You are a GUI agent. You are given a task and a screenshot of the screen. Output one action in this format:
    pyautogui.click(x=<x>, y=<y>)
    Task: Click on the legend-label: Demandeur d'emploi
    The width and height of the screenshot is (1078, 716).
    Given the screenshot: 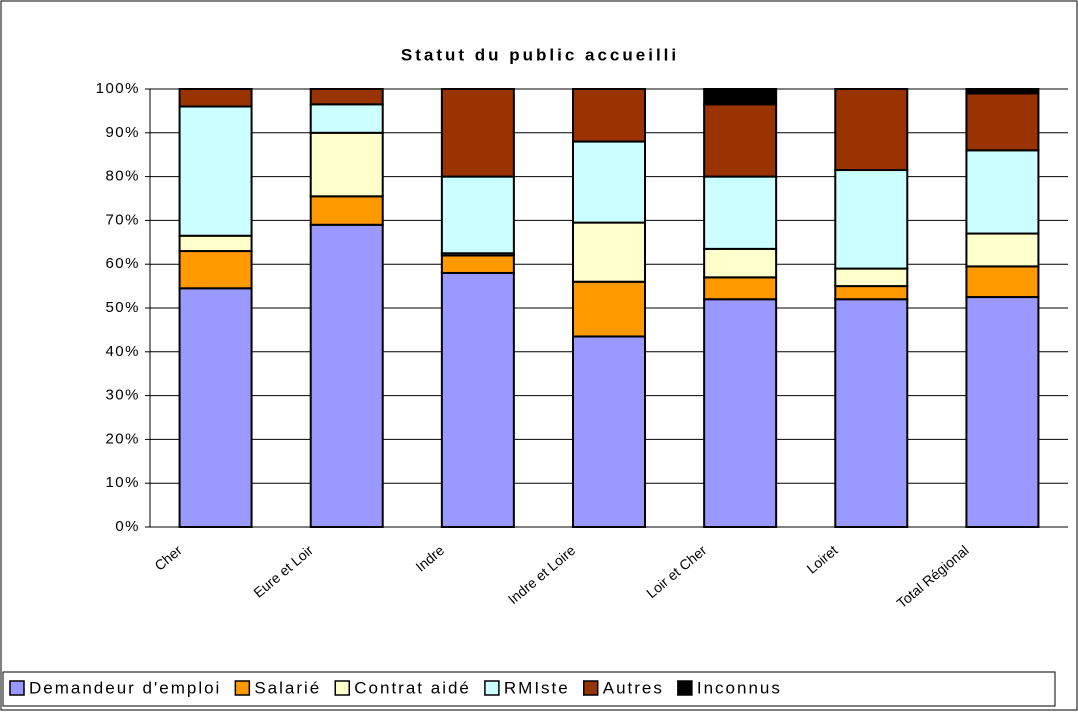 What is the action you would take?
    pyautogui.click(x=125, y=687)
    